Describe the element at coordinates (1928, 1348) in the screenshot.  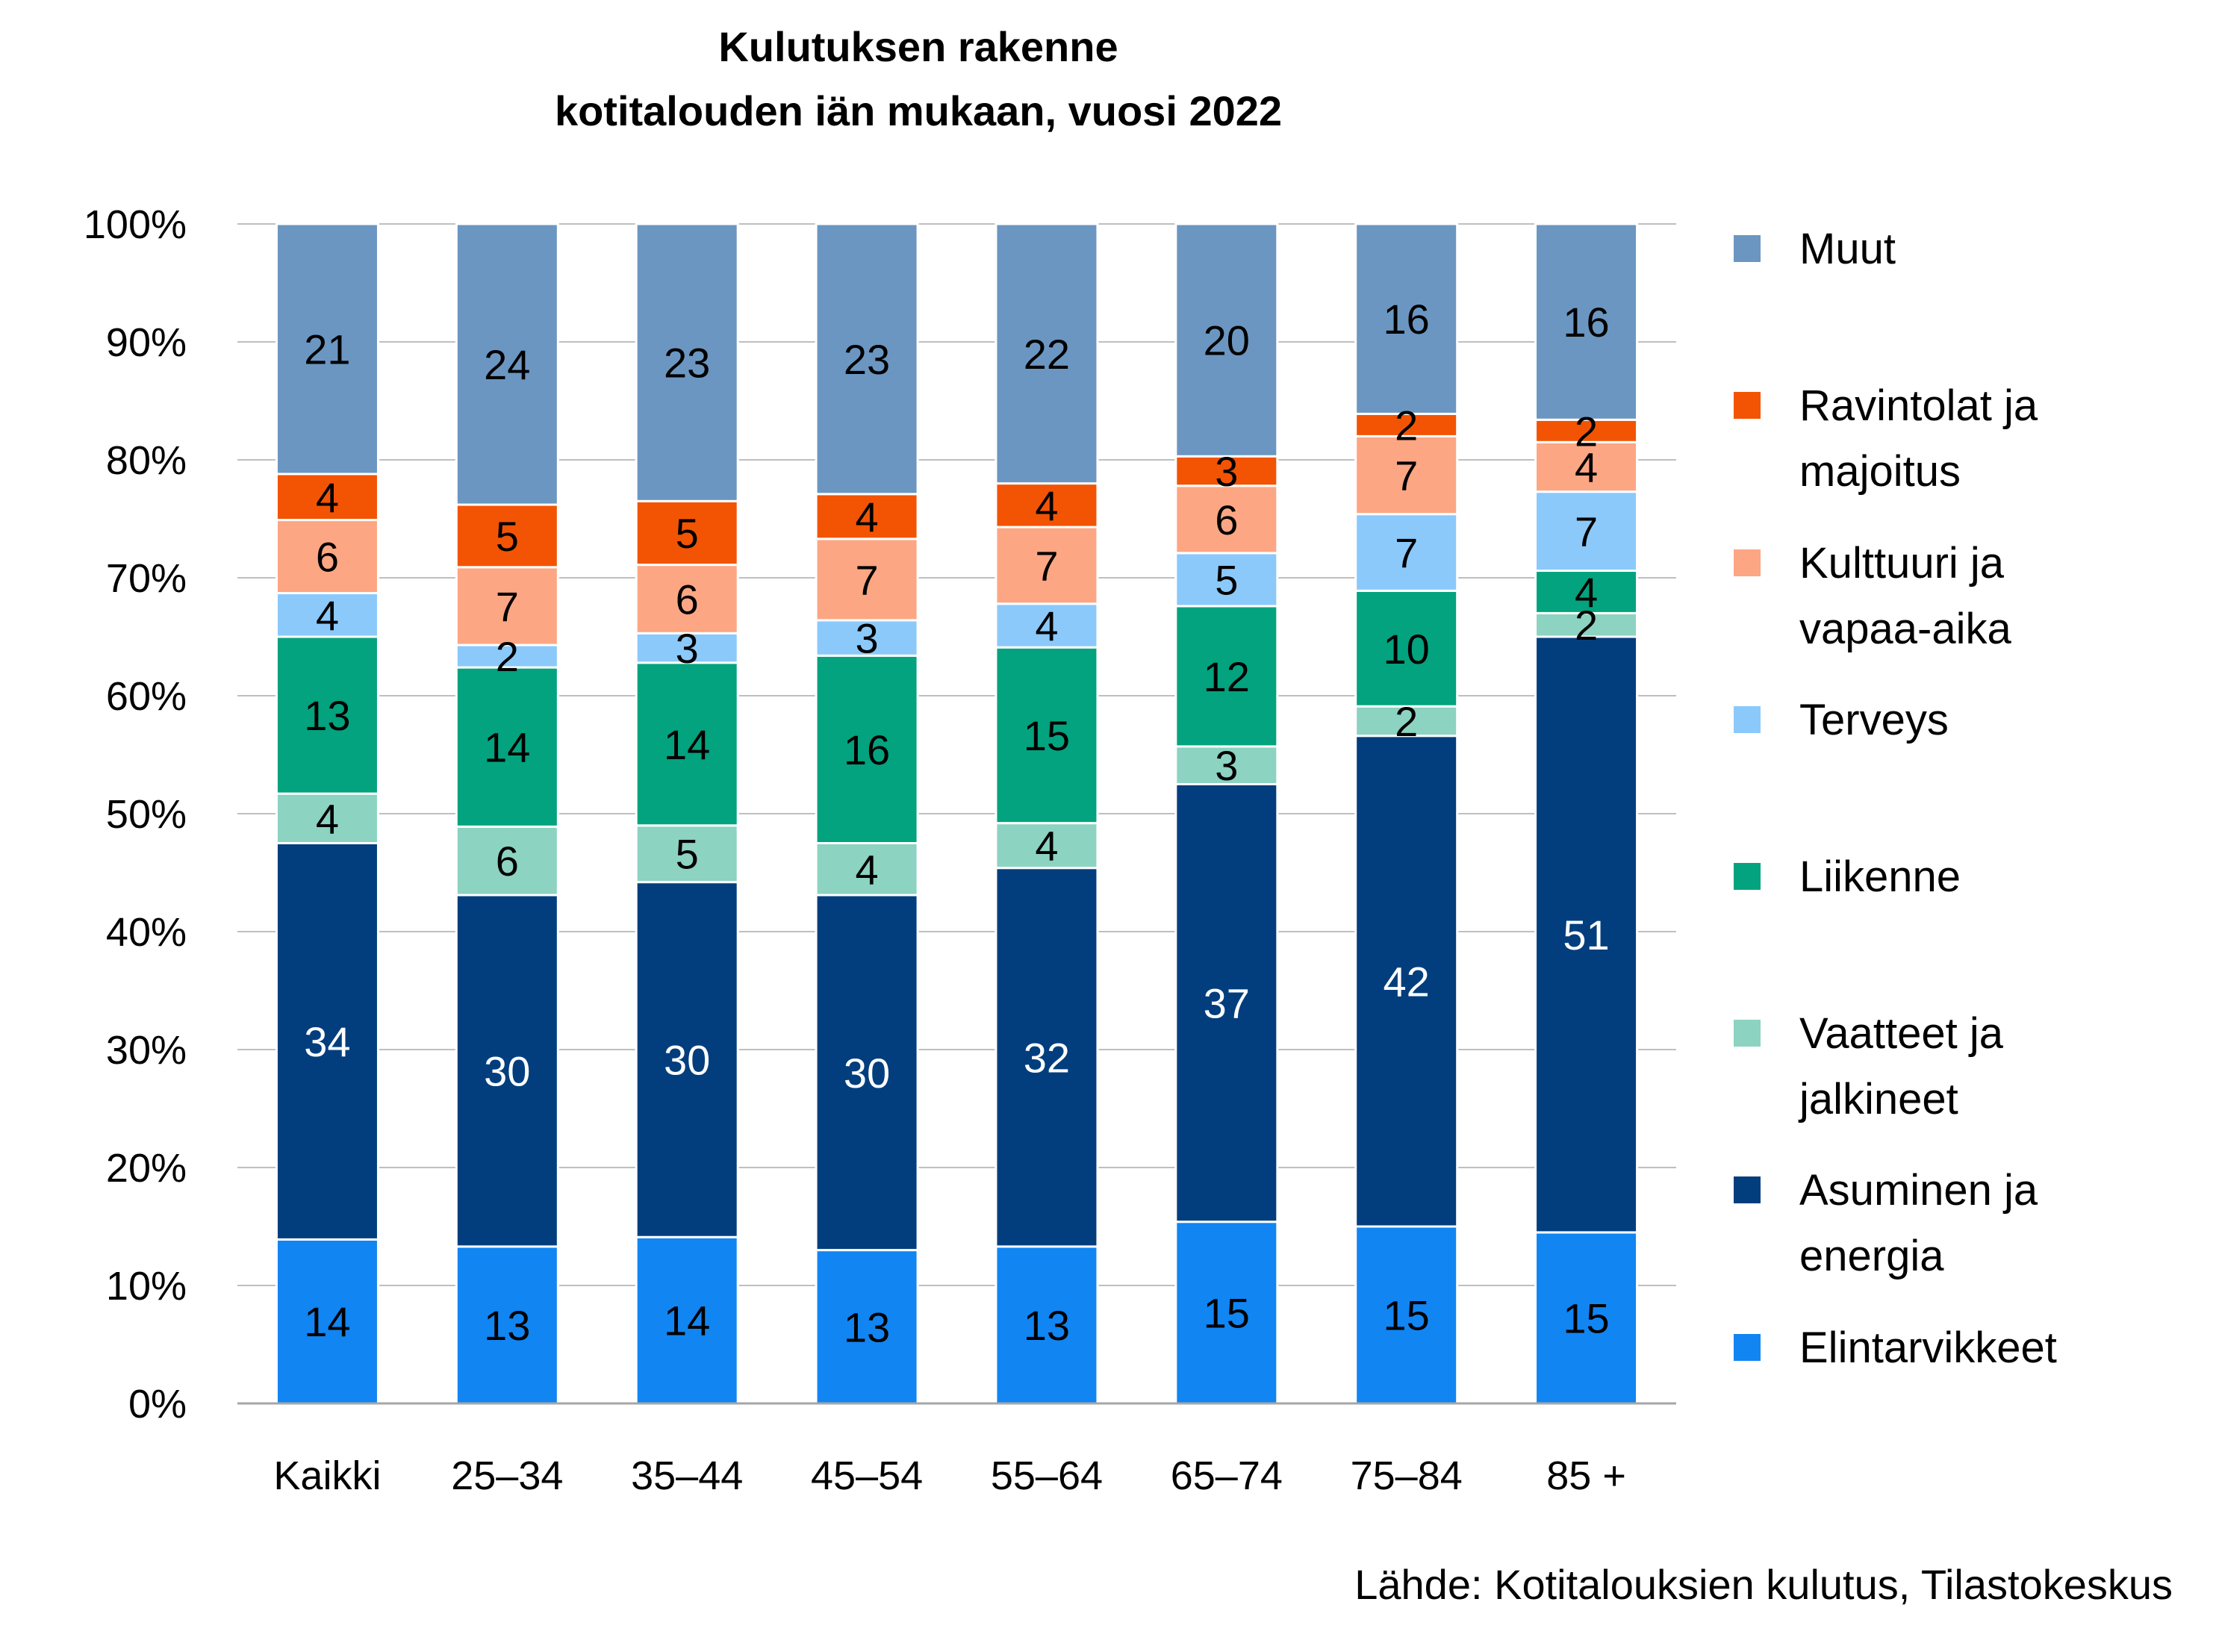
I see `legend-label: Elintarvikkeet` at that location.